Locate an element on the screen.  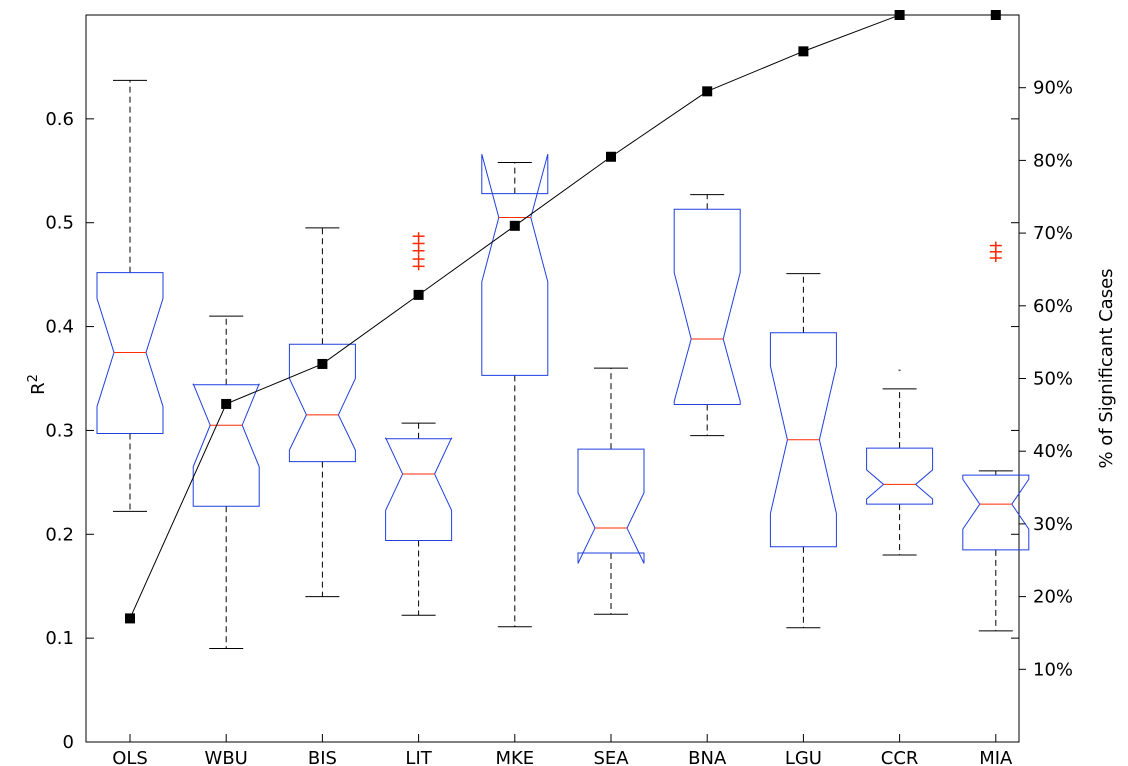
x-tick-label: WBU is located at coordinates (226, 757).